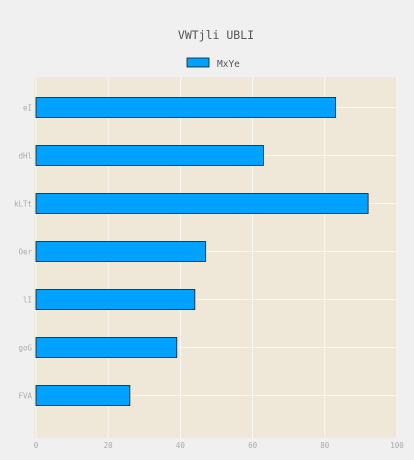  What do you see at coordinates (149, 155) in the screenshot?
I see `bar-dHl` at bounding box center [149, 155].